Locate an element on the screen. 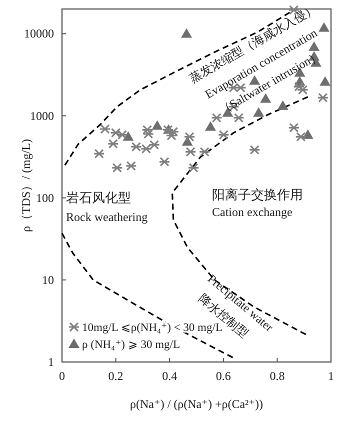 The width and height of the screenshot is (343, 422). x-tick: 0.8 is located at coordinates (277, 376).